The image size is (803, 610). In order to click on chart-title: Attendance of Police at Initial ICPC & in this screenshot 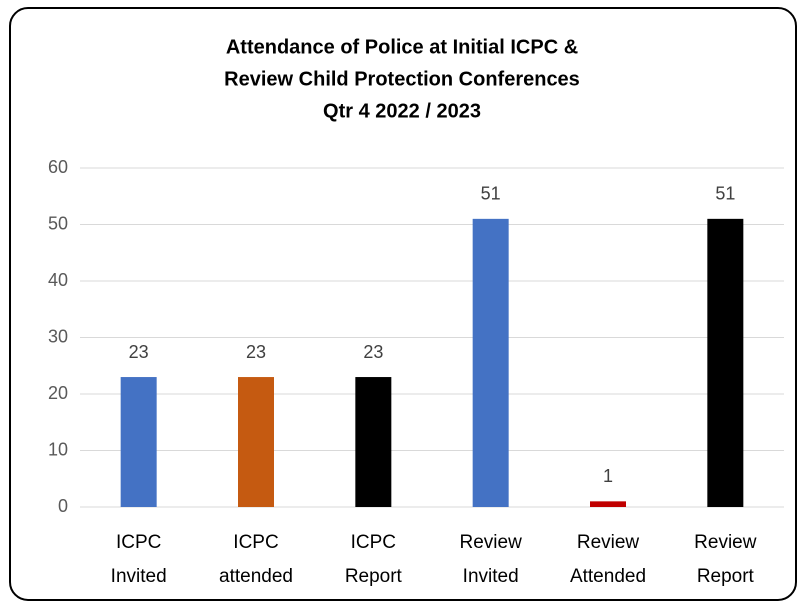, I will do `click(402, 47)`.